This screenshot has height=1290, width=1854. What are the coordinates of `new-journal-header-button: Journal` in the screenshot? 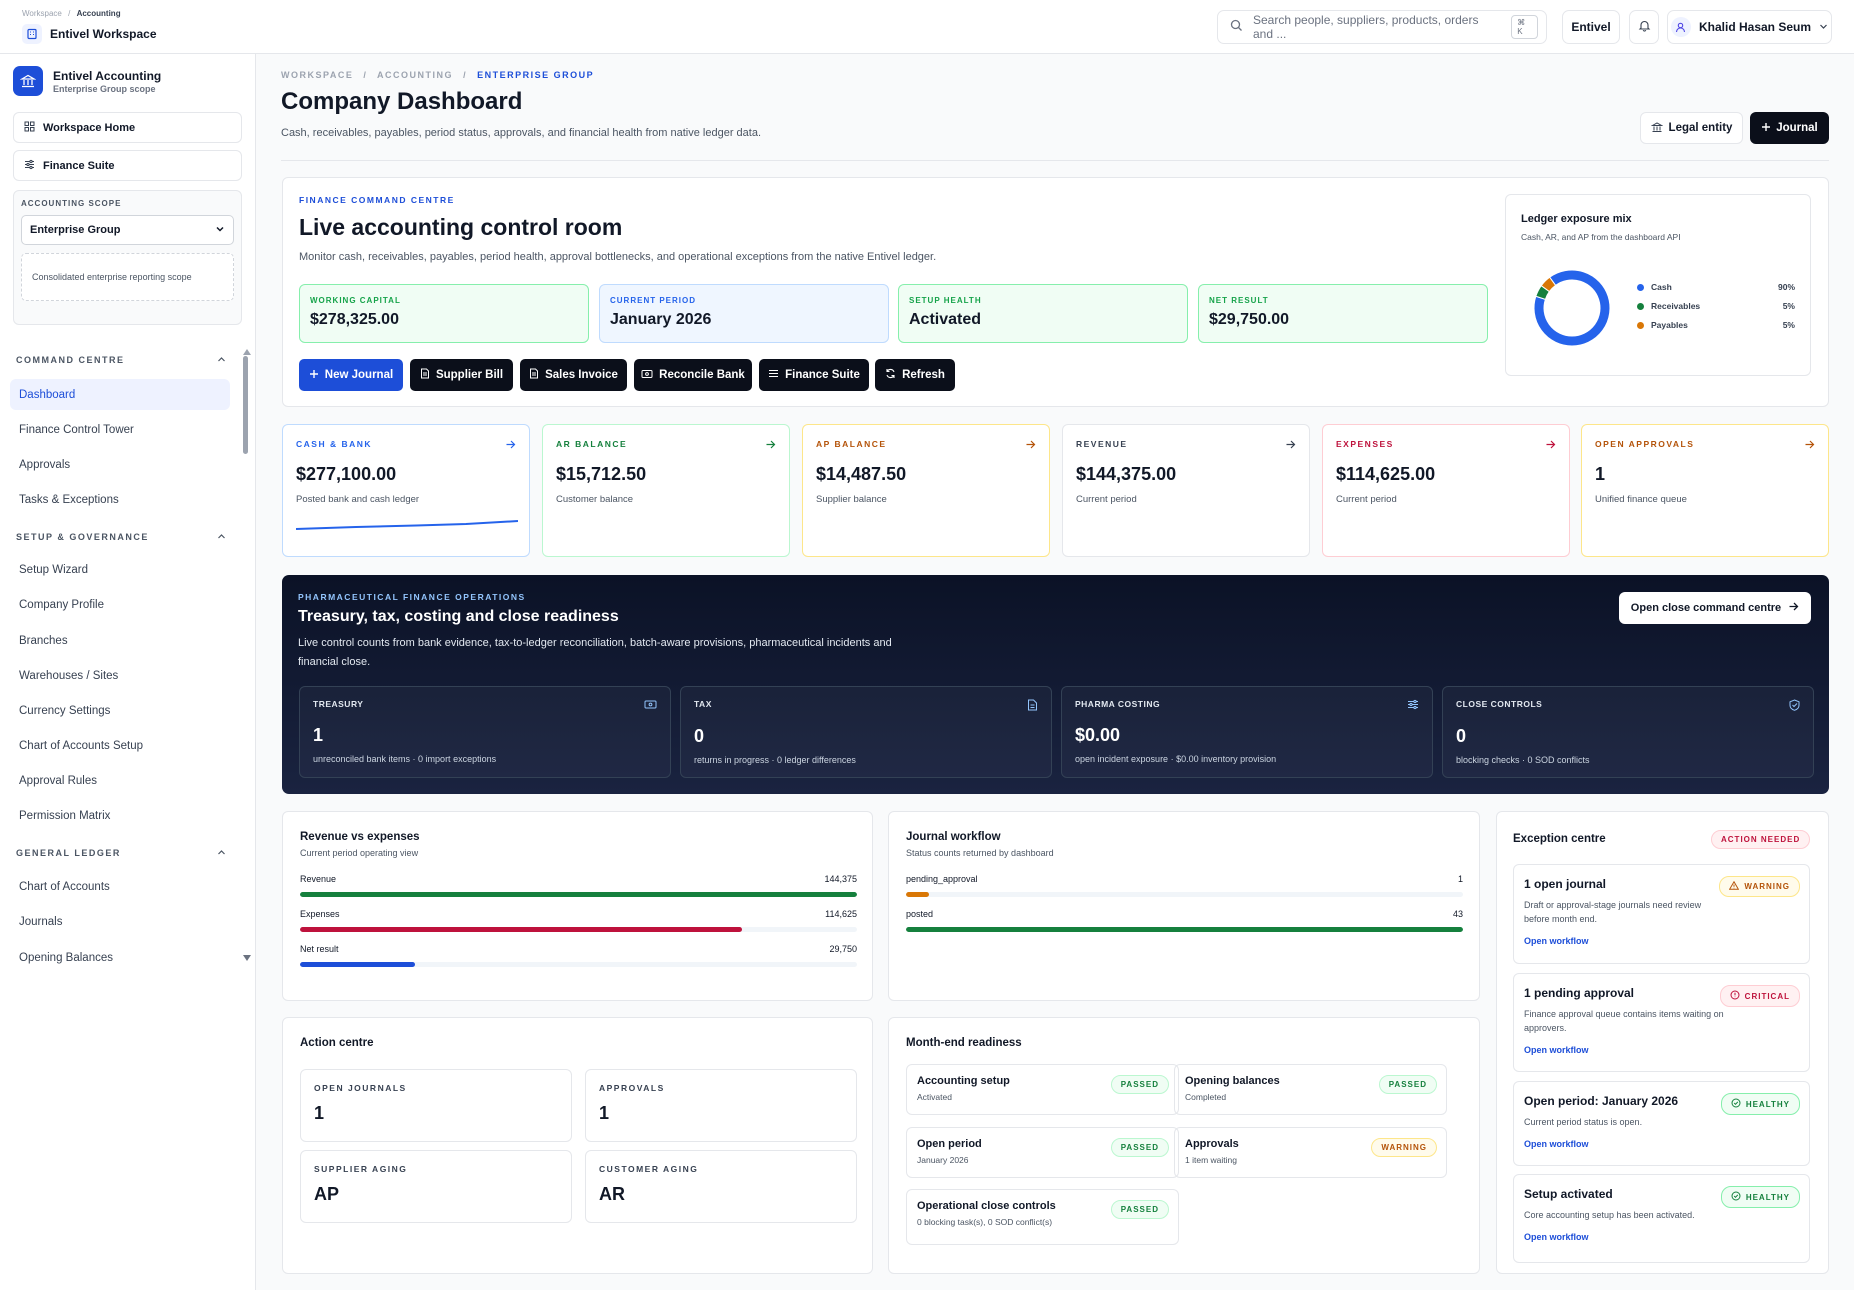 It's located at (1789, 128).